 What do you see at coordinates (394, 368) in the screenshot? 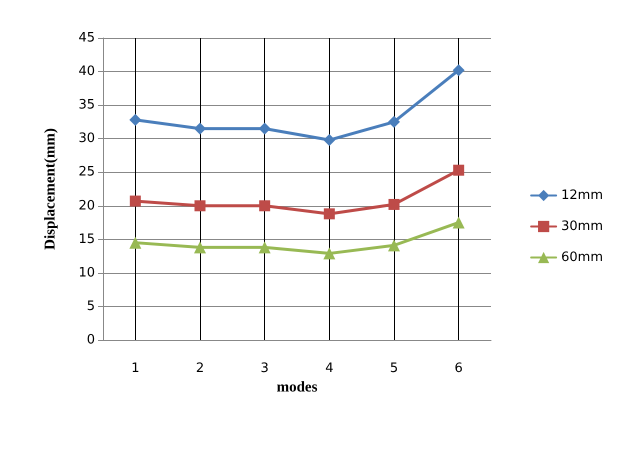
I see `x-tick-label: 5` at bounding box center [394, 368].